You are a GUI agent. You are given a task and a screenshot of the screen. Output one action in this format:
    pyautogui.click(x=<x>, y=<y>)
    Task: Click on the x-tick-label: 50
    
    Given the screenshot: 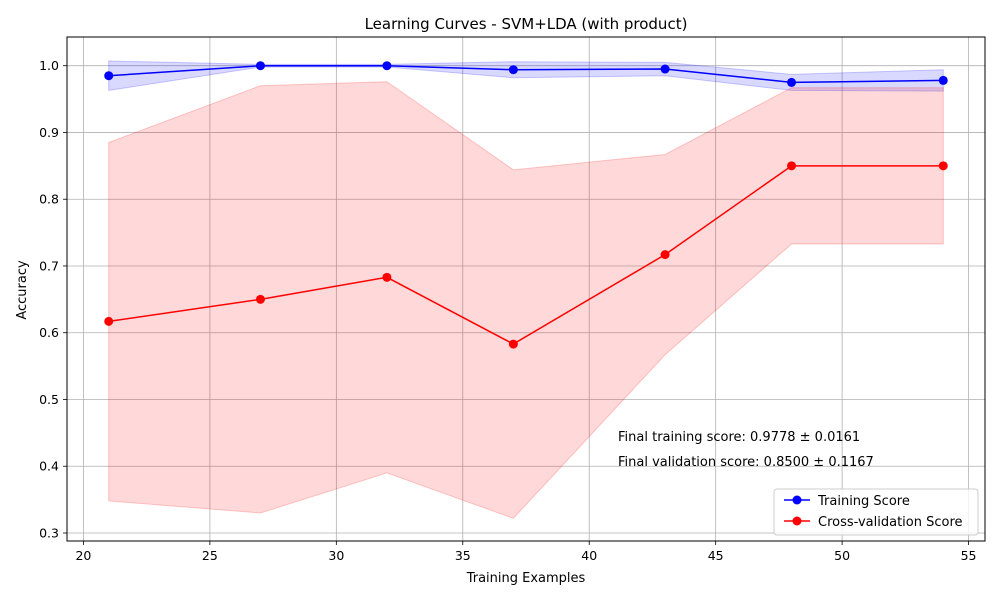 What is the action you would take?
    pyautogui.click(x=842, y=555)
    